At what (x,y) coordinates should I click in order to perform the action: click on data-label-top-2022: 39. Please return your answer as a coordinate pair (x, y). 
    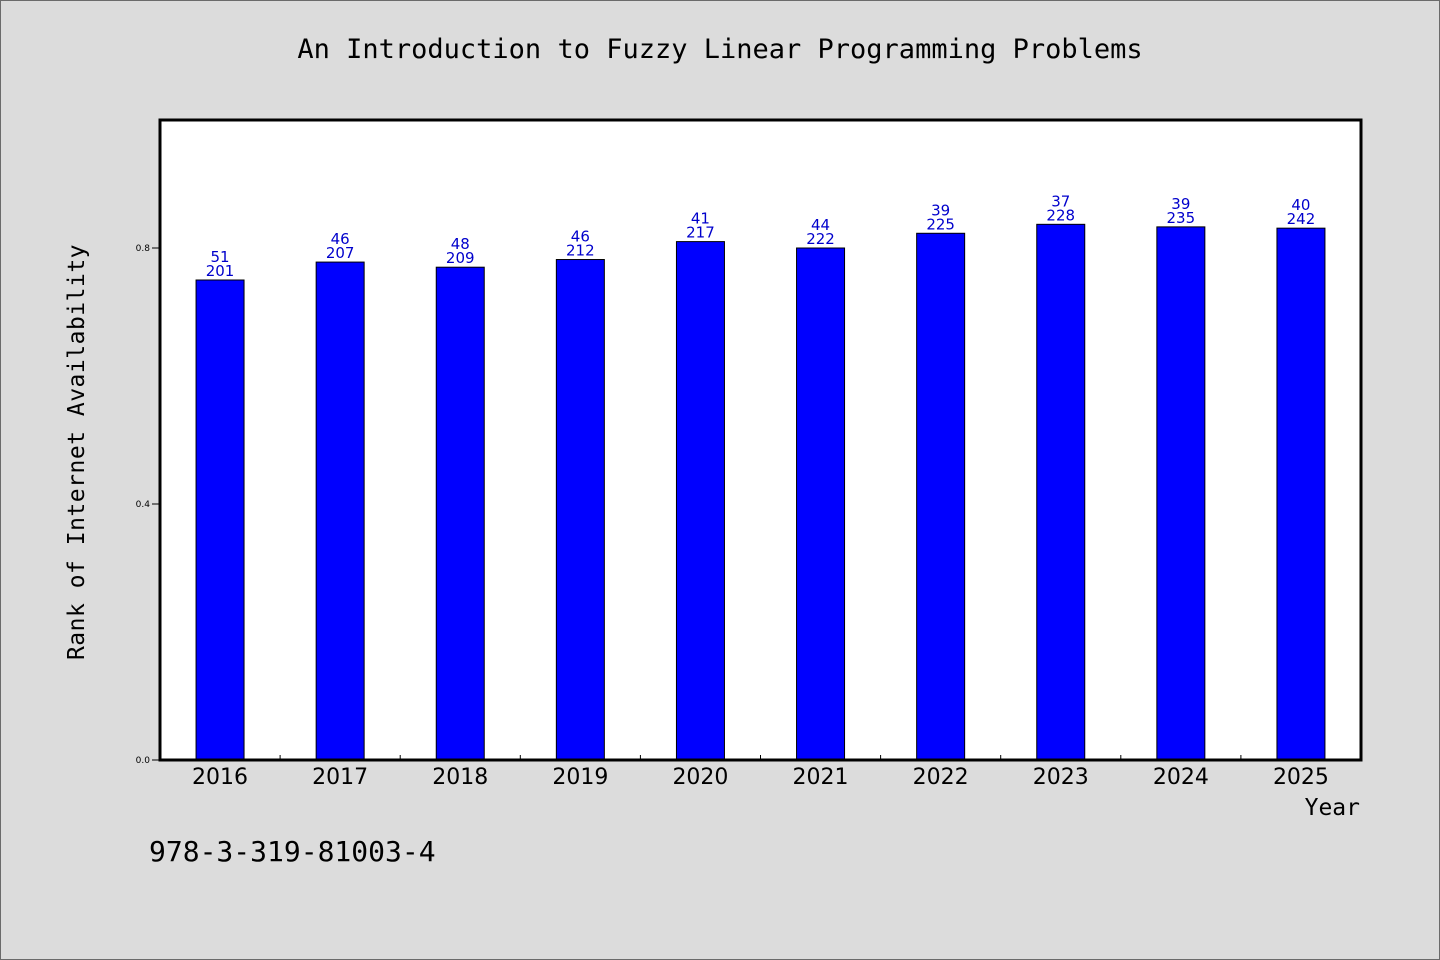
    Looking at the image, I should click on (940, 210).